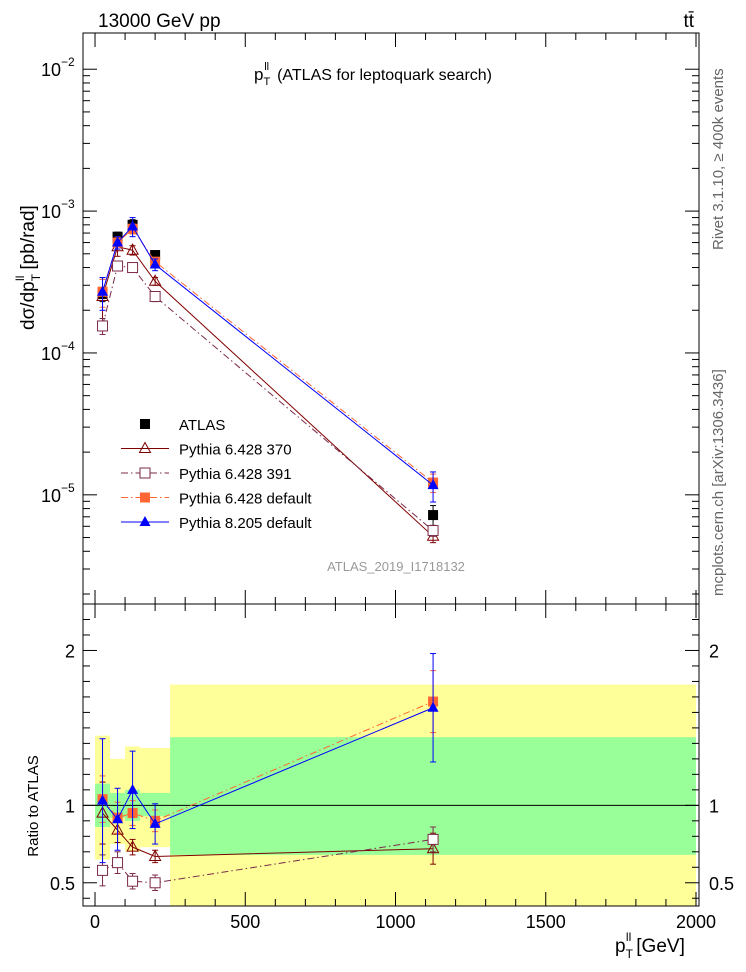 The image size is (746, 972). What do you see at coordinates (68, 62) in the screenshot?
I see `y-tick-label-exponent: −2` at bounding box center [68, 62].